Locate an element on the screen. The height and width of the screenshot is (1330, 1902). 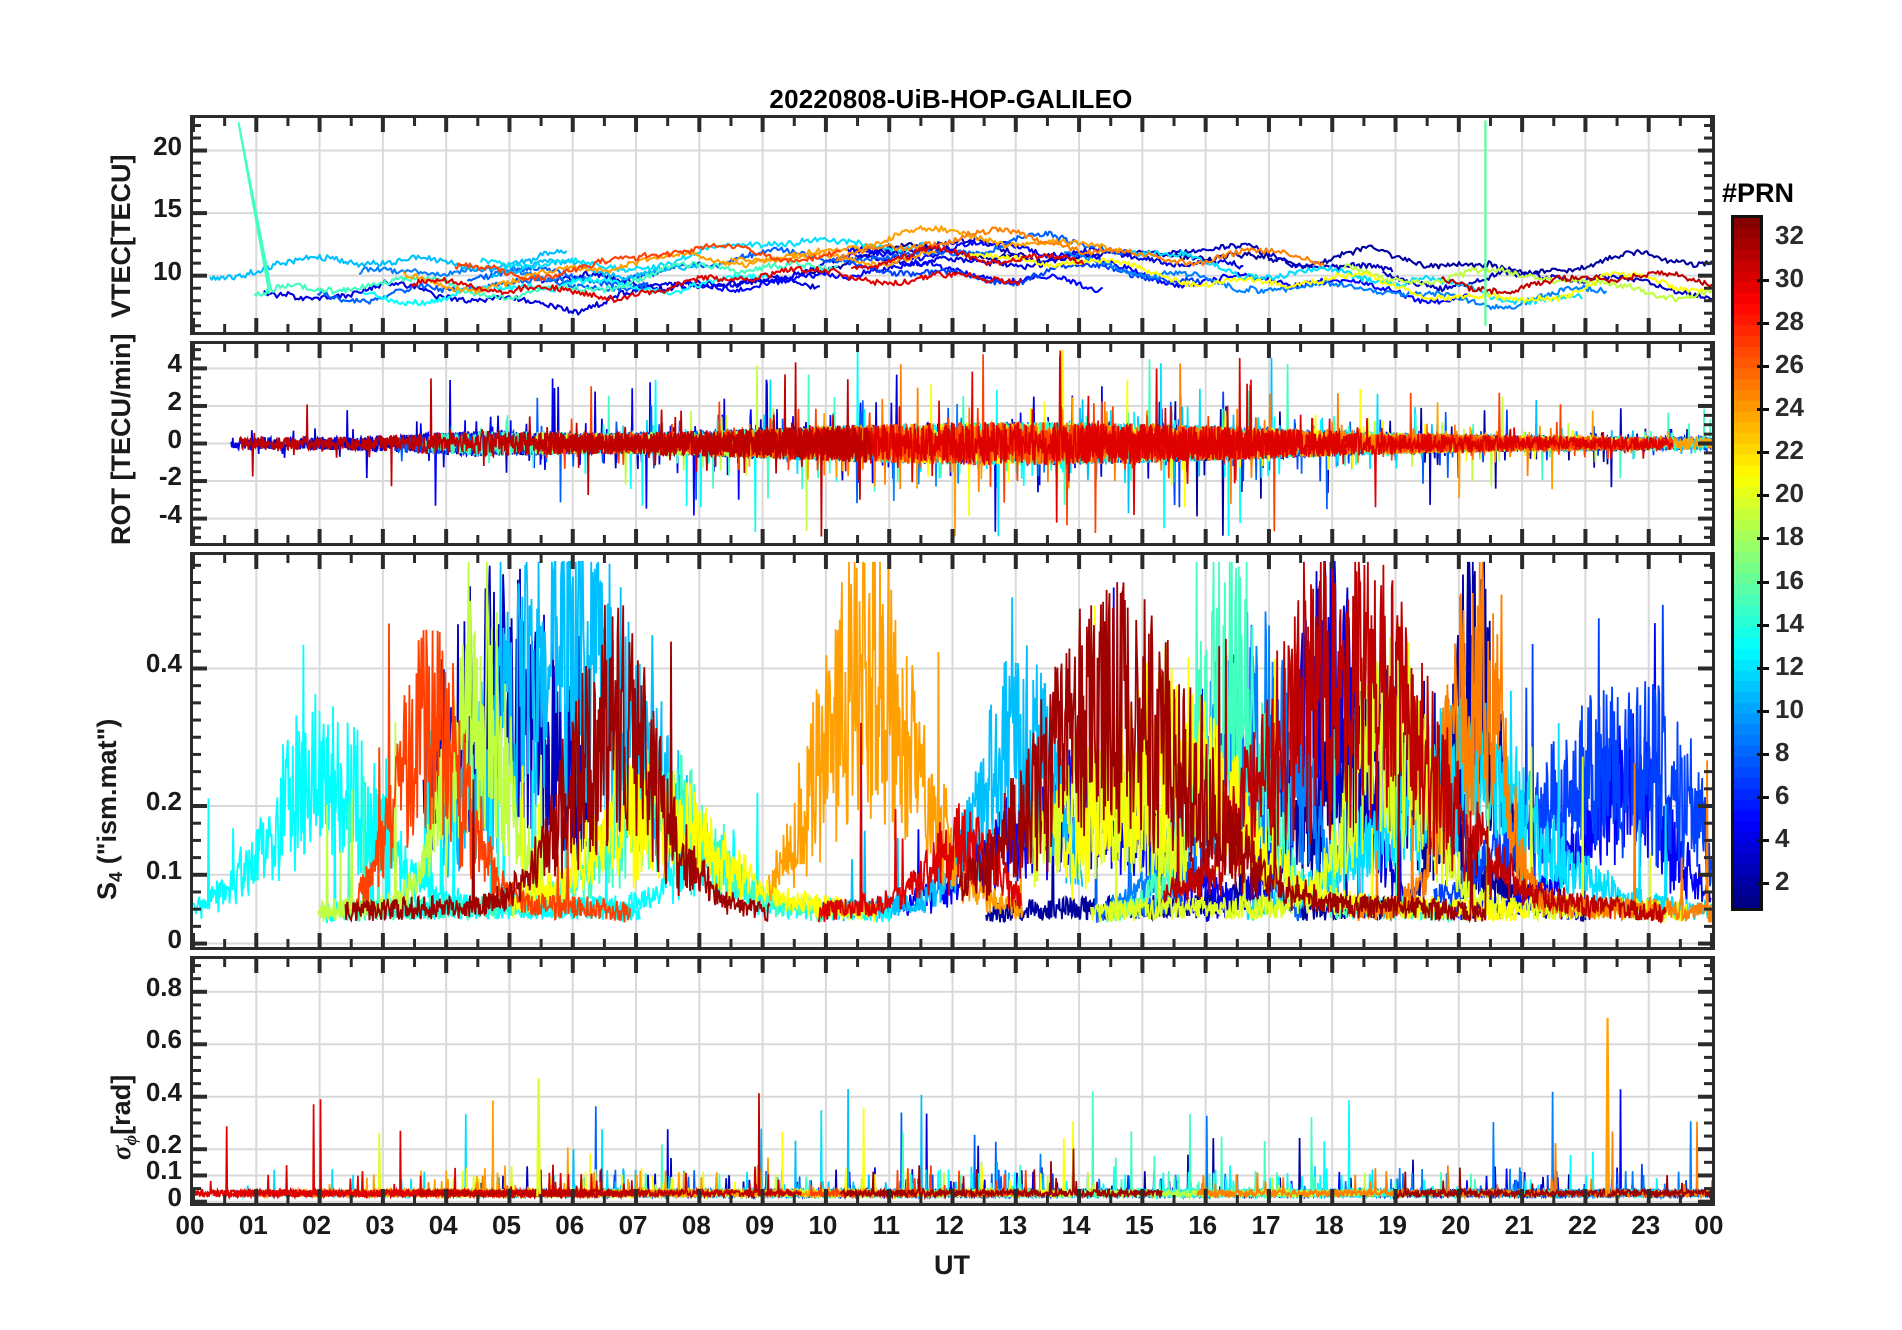
y-tick-label: -4 is located at coordinates (170, 513).